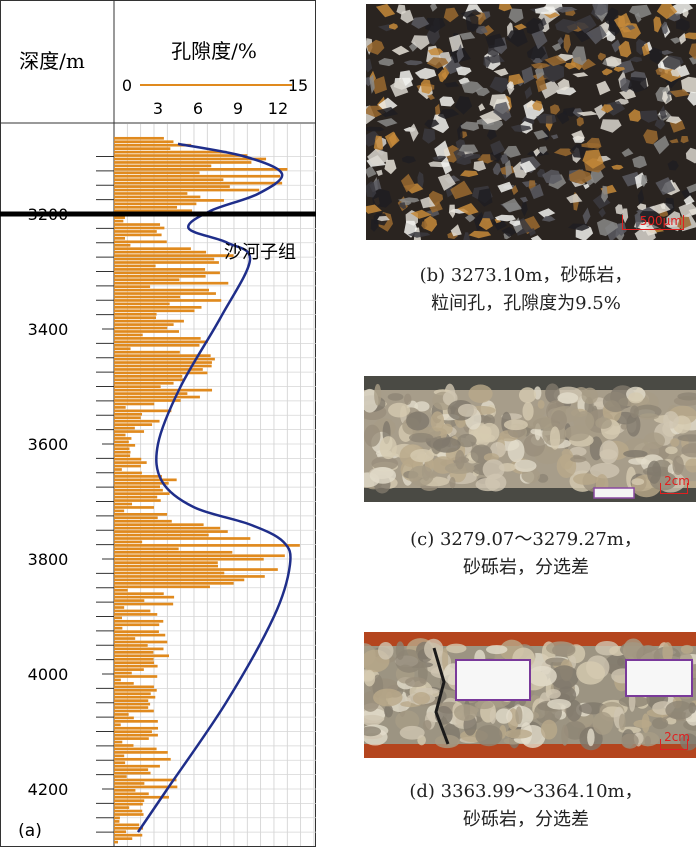  Describe the element at coordinates (278, 108) in the screenshot. I see `x-tick-label: 12` at that location.